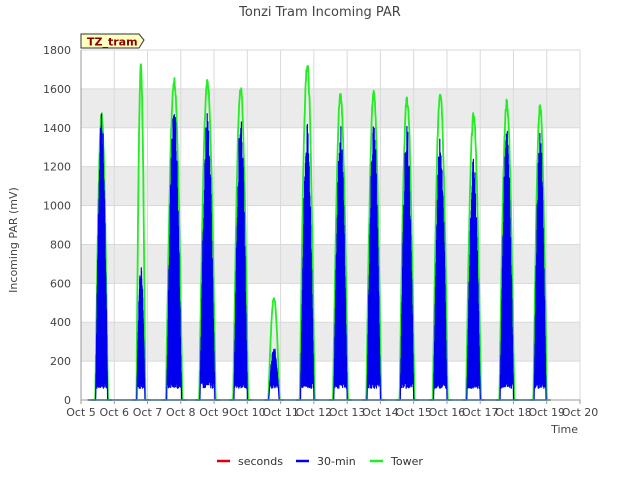 This screenshot has width=640, height=480. What do you see at coordinates (13, 240) in the screenshot?
I see `y-axis-label: Incoming PAR (mV)` at bounding box center [13, 240].